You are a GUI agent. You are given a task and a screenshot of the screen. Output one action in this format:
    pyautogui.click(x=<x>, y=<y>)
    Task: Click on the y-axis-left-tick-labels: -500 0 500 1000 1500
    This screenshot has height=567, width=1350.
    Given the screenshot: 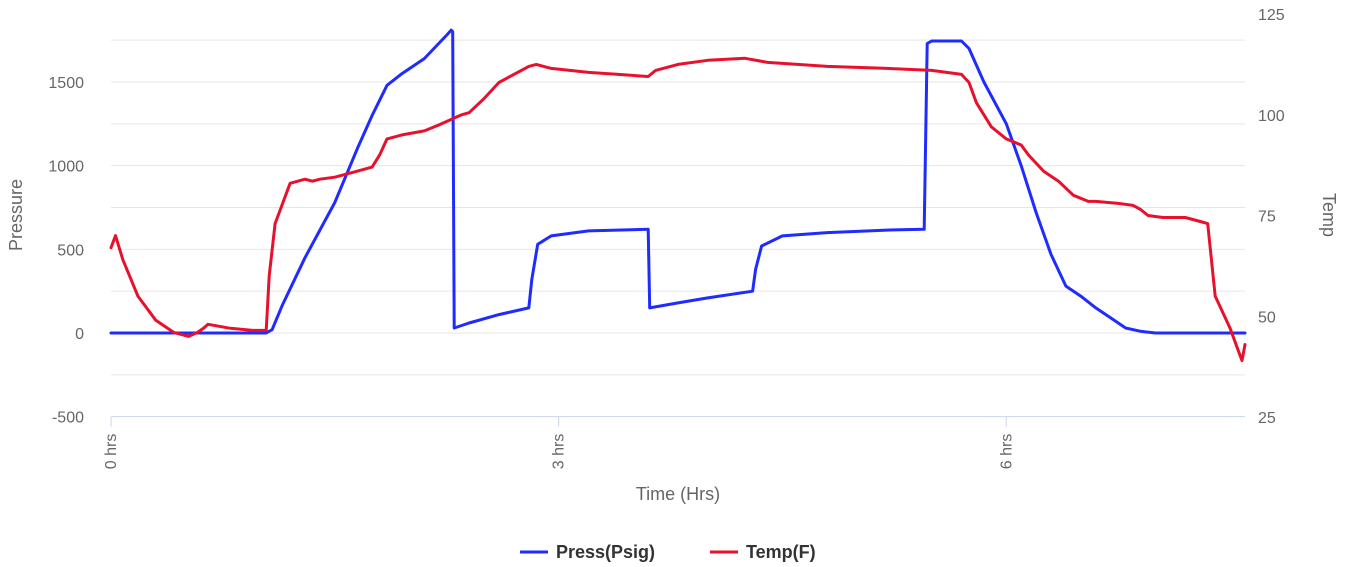 What is the action you would take?
    pyautogui.click(x=66, y=251)
    